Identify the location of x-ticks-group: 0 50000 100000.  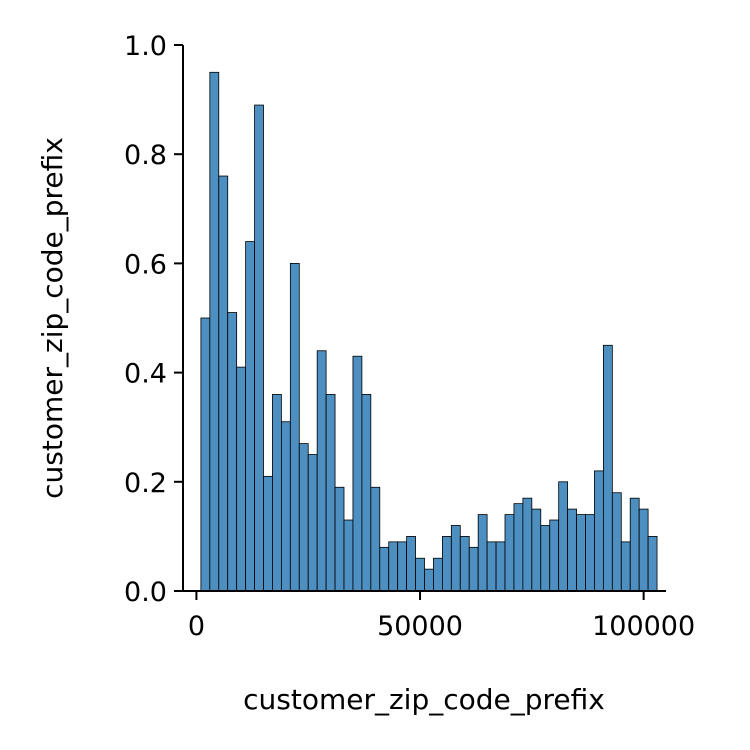
(441, 616).